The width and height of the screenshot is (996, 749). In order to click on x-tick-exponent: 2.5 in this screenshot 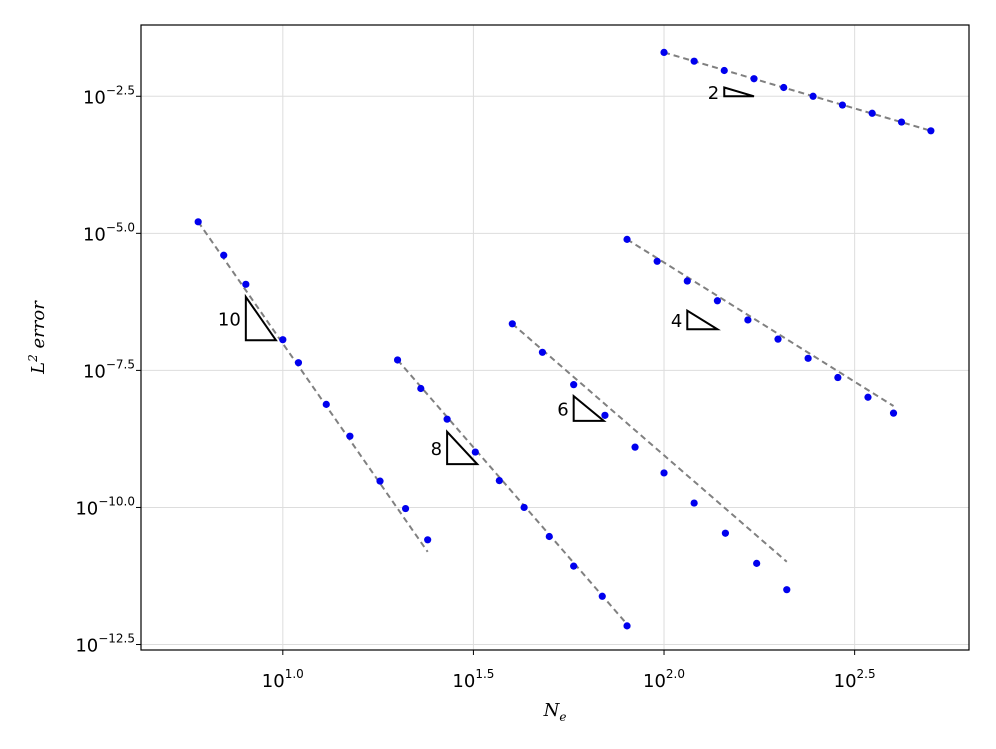, I will do `click(866, 674)`.